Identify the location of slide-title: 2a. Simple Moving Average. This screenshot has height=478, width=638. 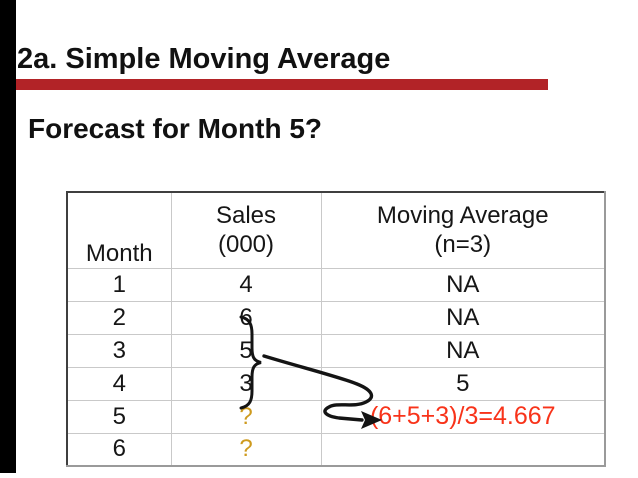
(204, 59).